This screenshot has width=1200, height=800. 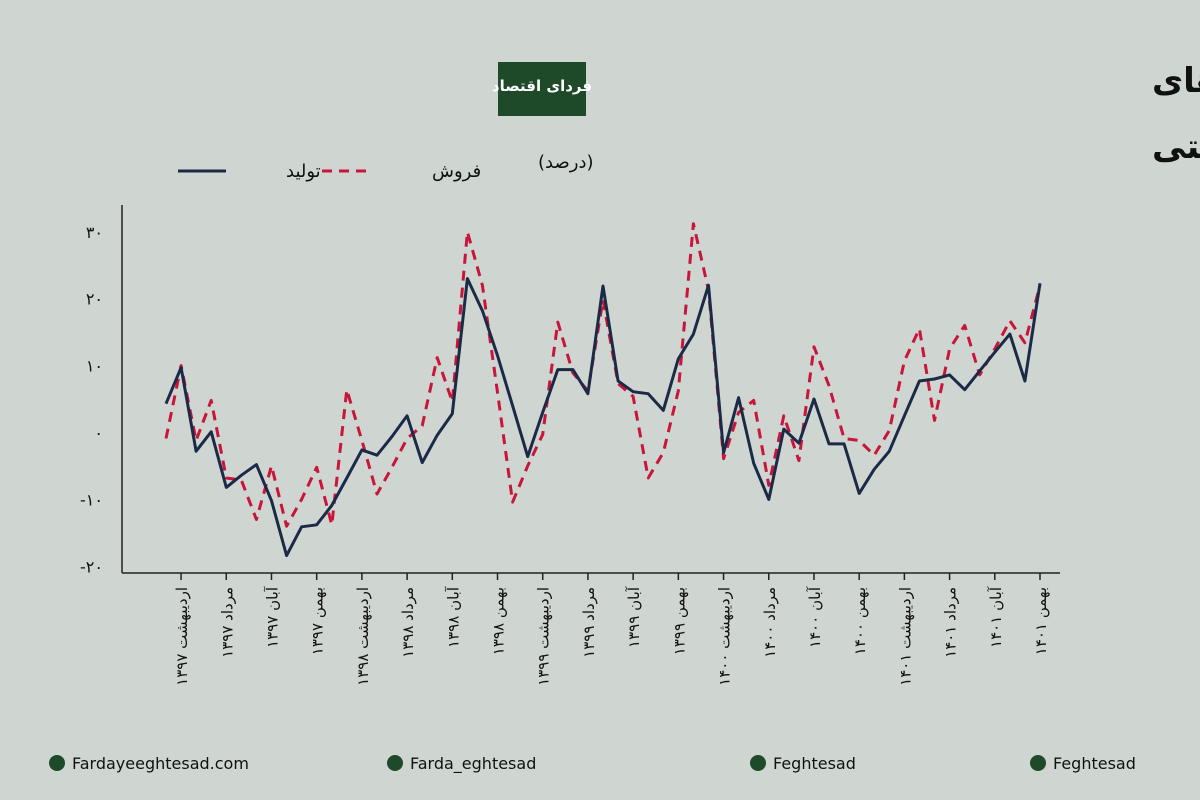 I want to click on x-tick-label: اردیبهشت ۱۳۹۹, so click(x=544, y=636).